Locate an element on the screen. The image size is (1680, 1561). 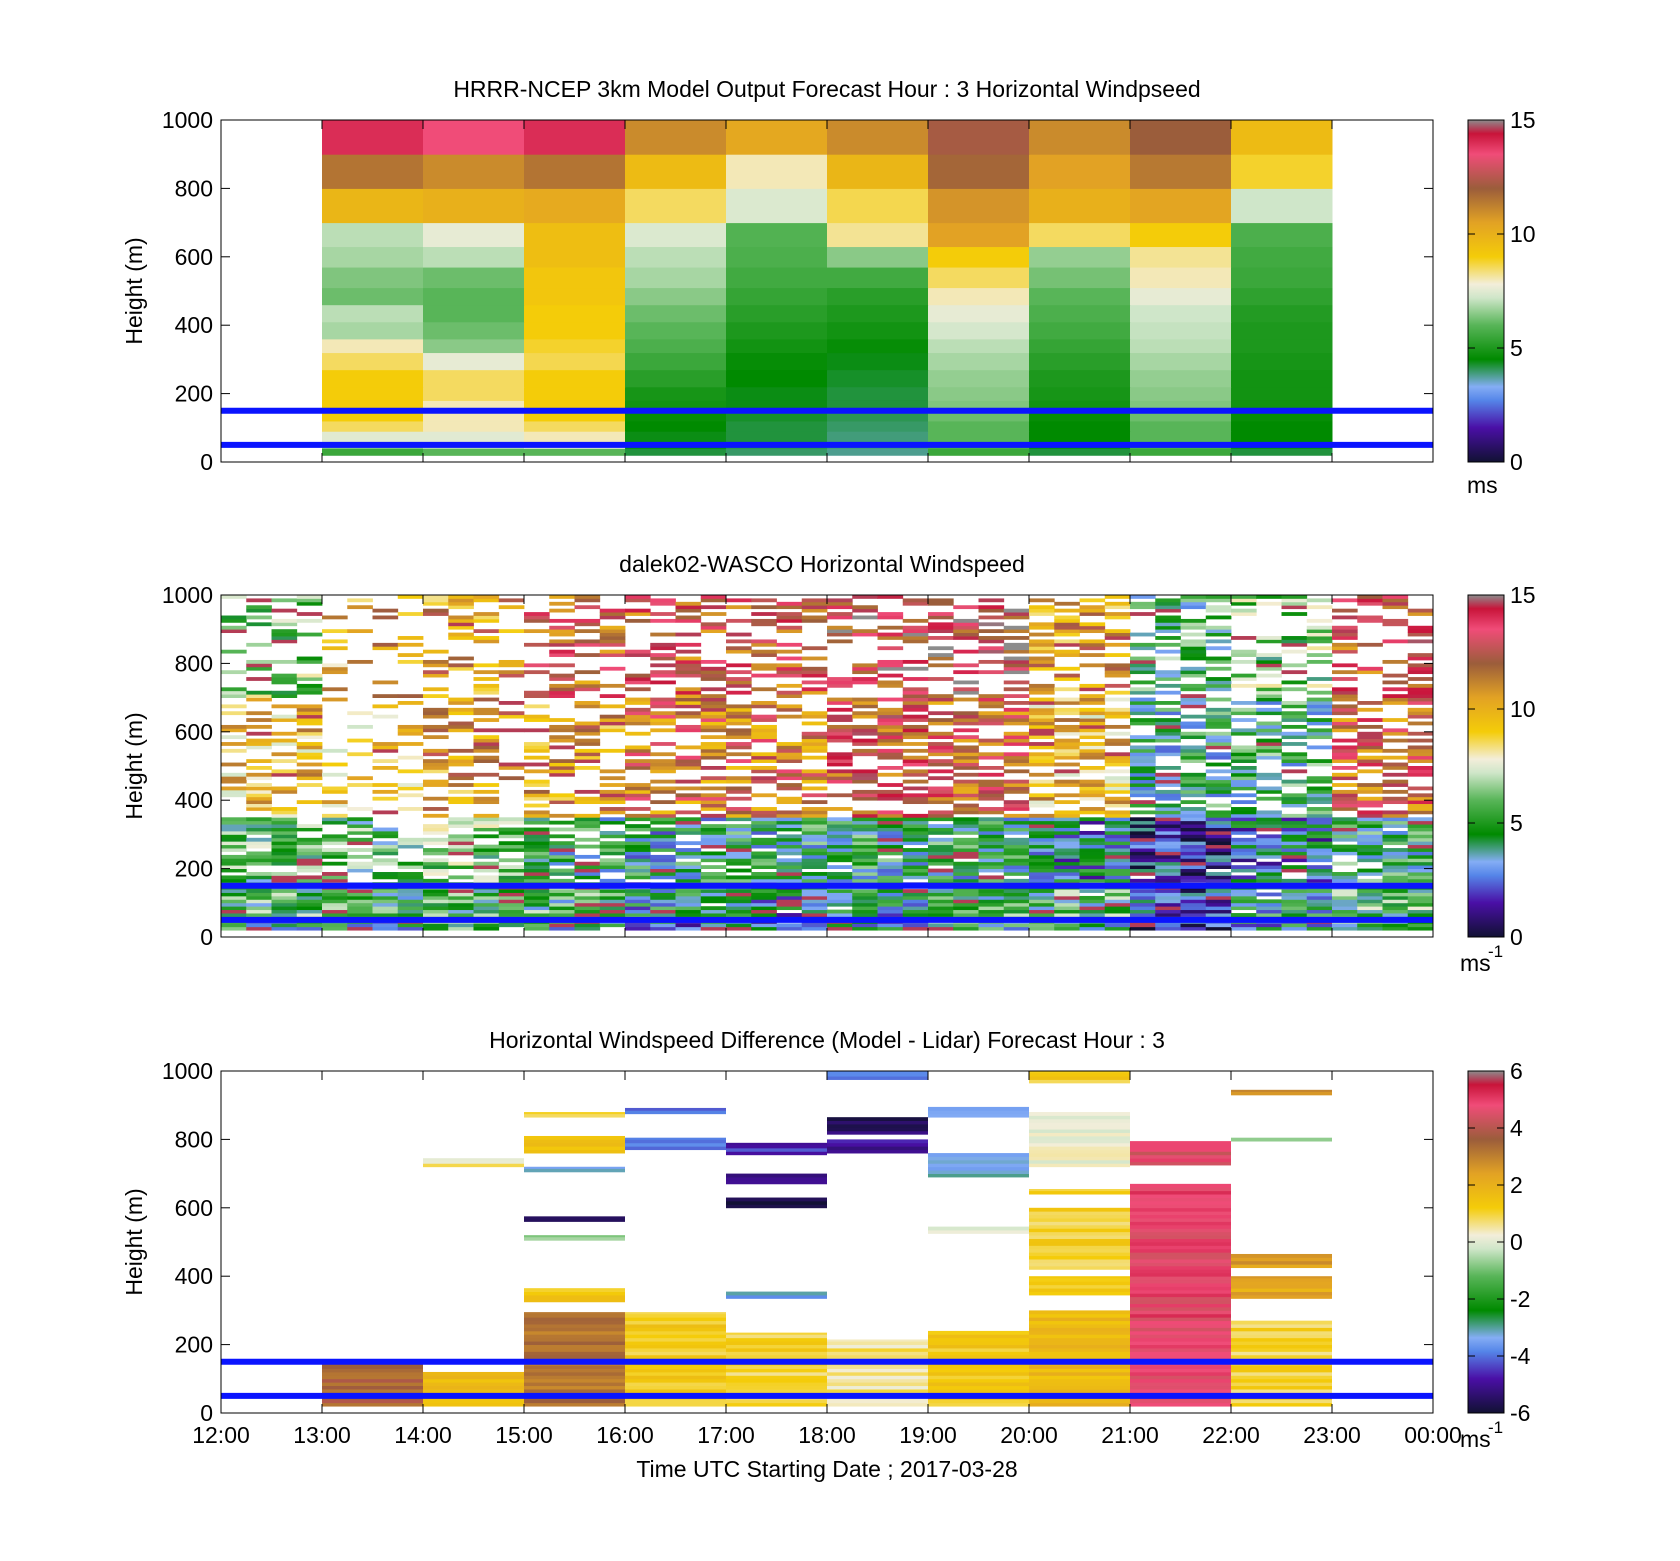
x-axis-label: Time UTC Starting Date ; 2017-03-28 is located at coordinates (826, 1469).